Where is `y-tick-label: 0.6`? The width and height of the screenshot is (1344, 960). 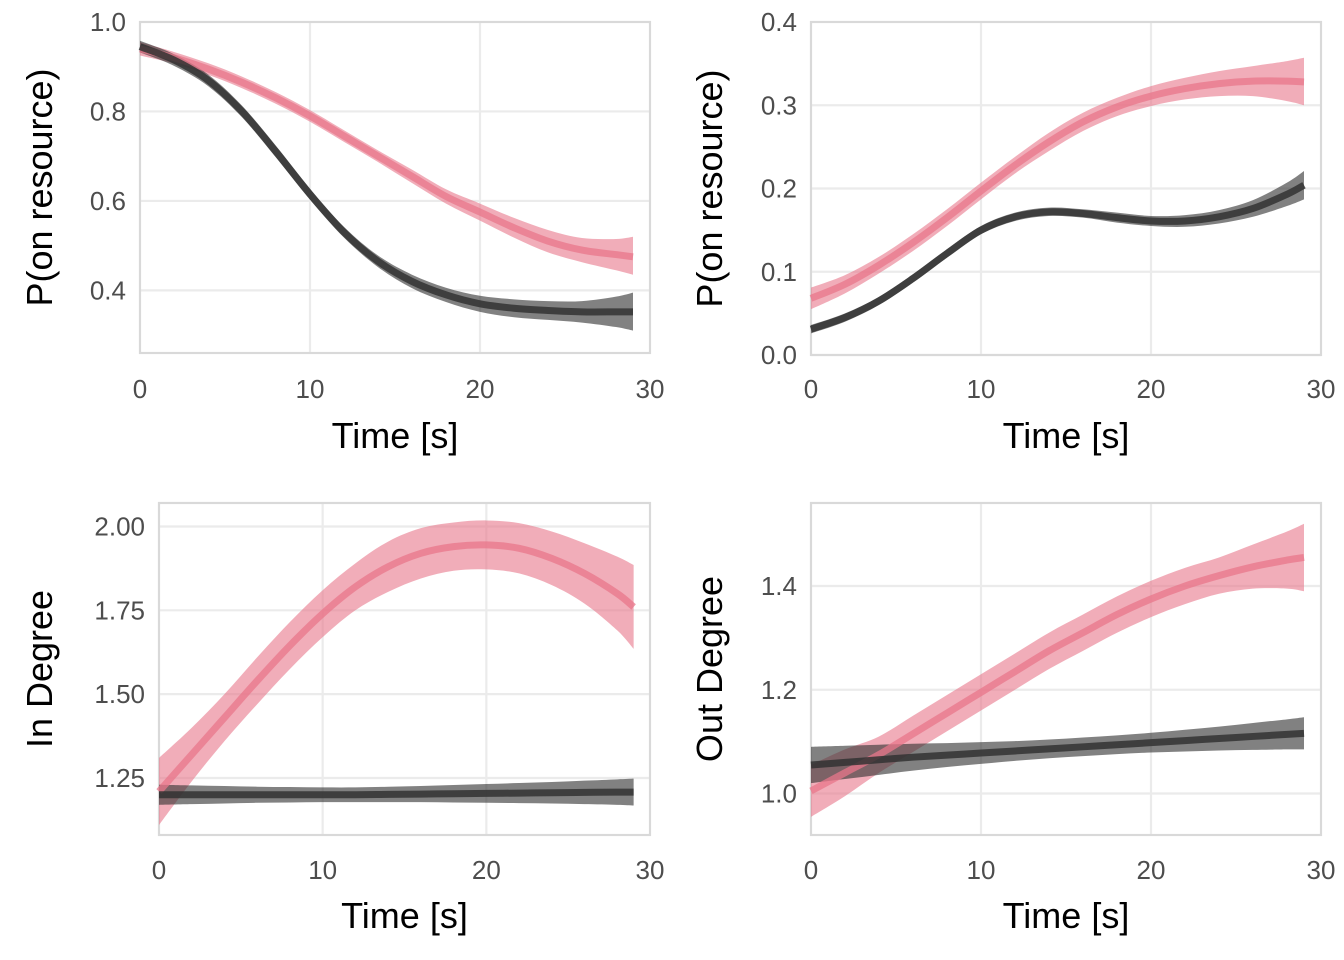
y-tick-label: 0.6 is located at coordinates (108, 201).